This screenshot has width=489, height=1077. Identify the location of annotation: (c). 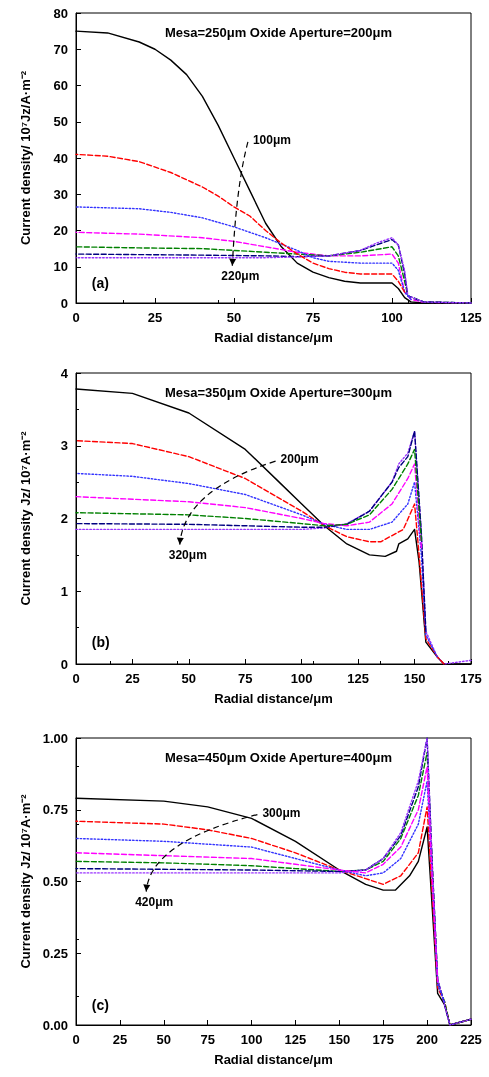
(100, 1004).